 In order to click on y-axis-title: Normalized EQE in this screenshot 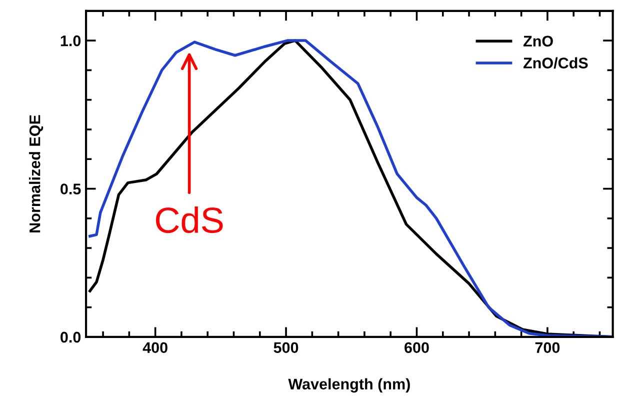, I will do `click(36, 173)`.